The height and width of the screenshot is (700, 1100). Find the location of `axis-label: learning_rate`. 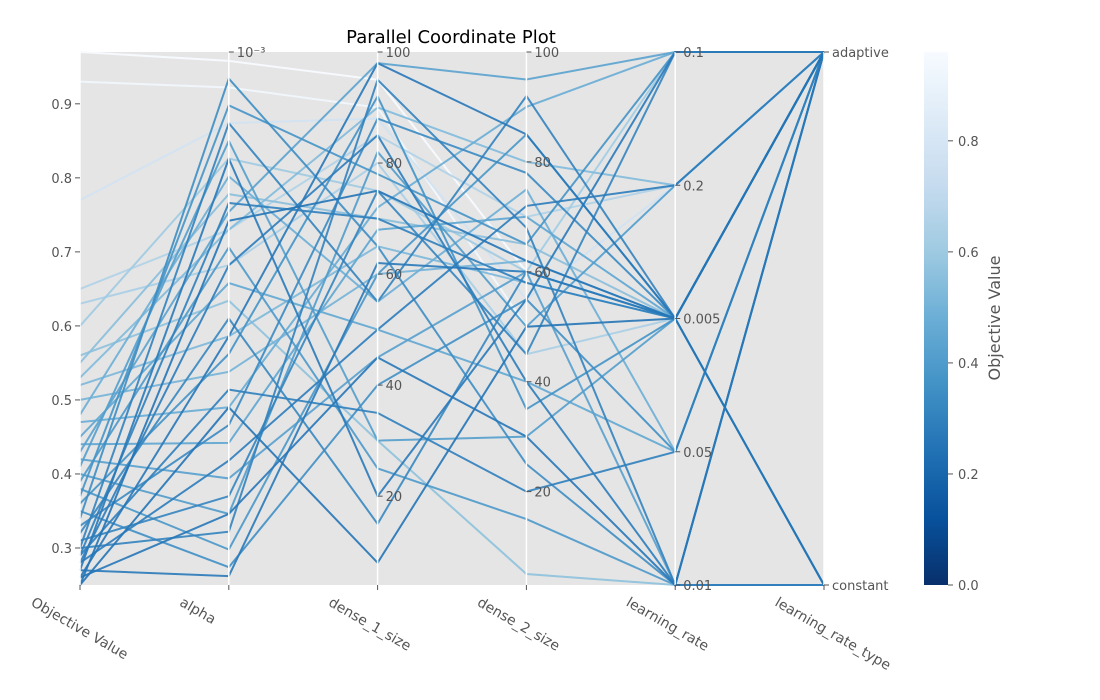

axis-label: learning_rate is located at coordinates (667, 625).